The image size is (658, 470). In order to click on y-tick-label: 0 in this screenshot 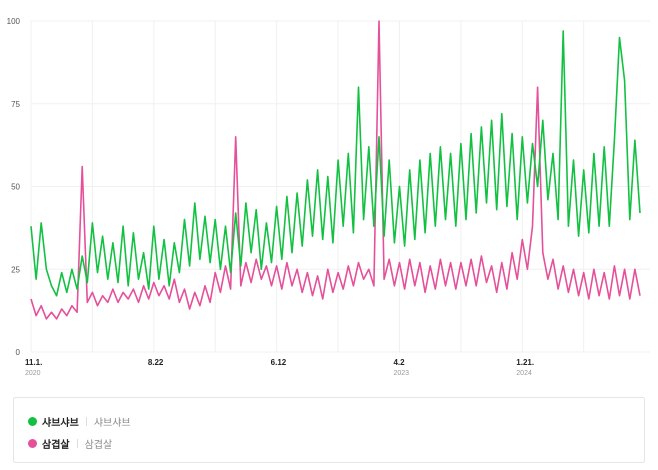, I will do `click(18, 352)`.